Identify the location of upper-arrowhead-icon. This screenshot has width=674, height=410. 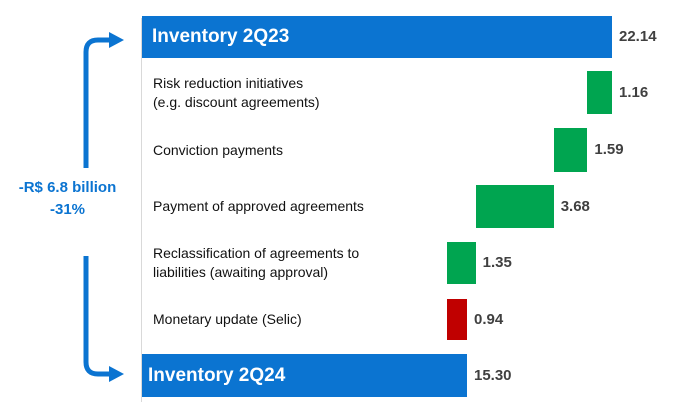
(116, 40).